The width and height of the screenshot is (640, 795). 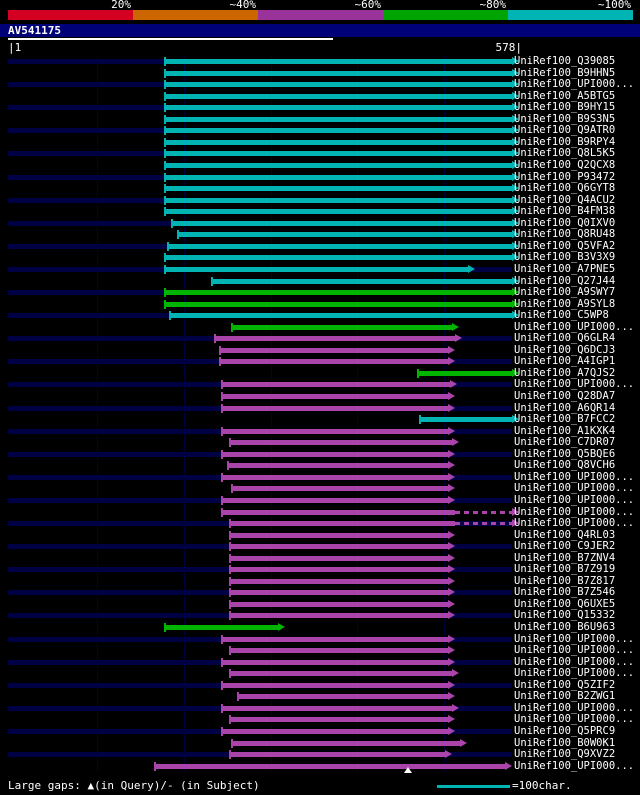 What do you see at coordinates (565, 419) in the screenshot?
I see `hit-label: UniRef100_B7FCC2` at bounding box center [565, 419].